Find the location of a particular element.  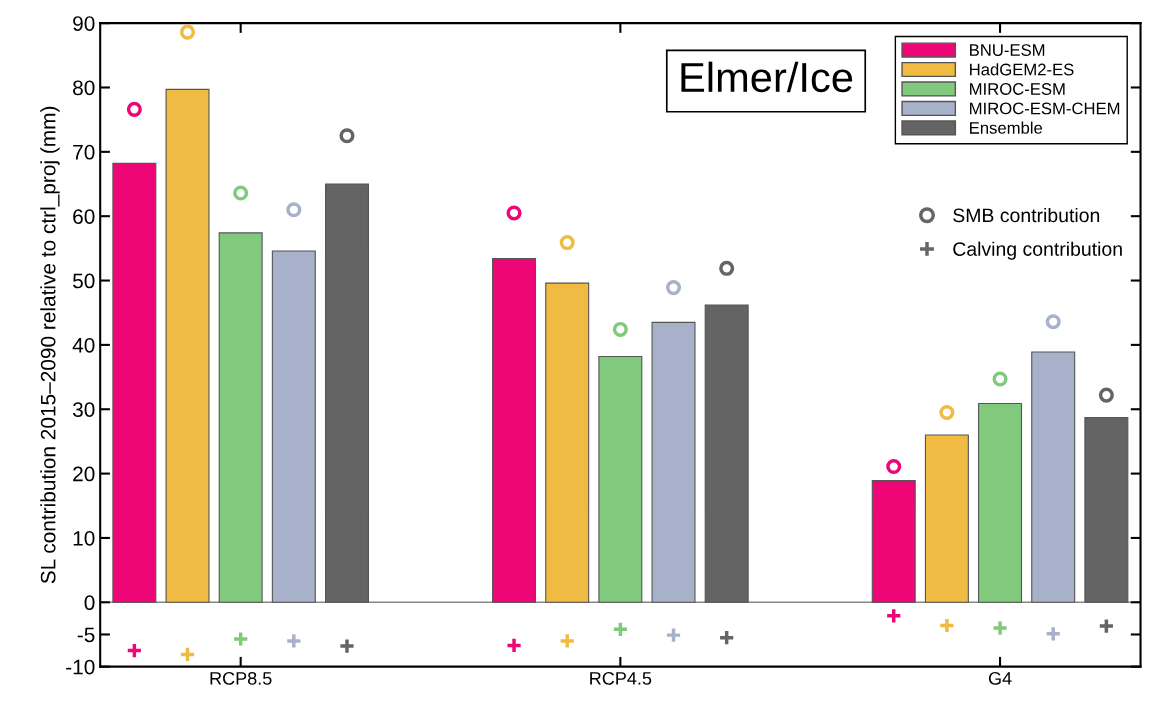

text: Elmer/Ice is located at coordinates (767, 77).